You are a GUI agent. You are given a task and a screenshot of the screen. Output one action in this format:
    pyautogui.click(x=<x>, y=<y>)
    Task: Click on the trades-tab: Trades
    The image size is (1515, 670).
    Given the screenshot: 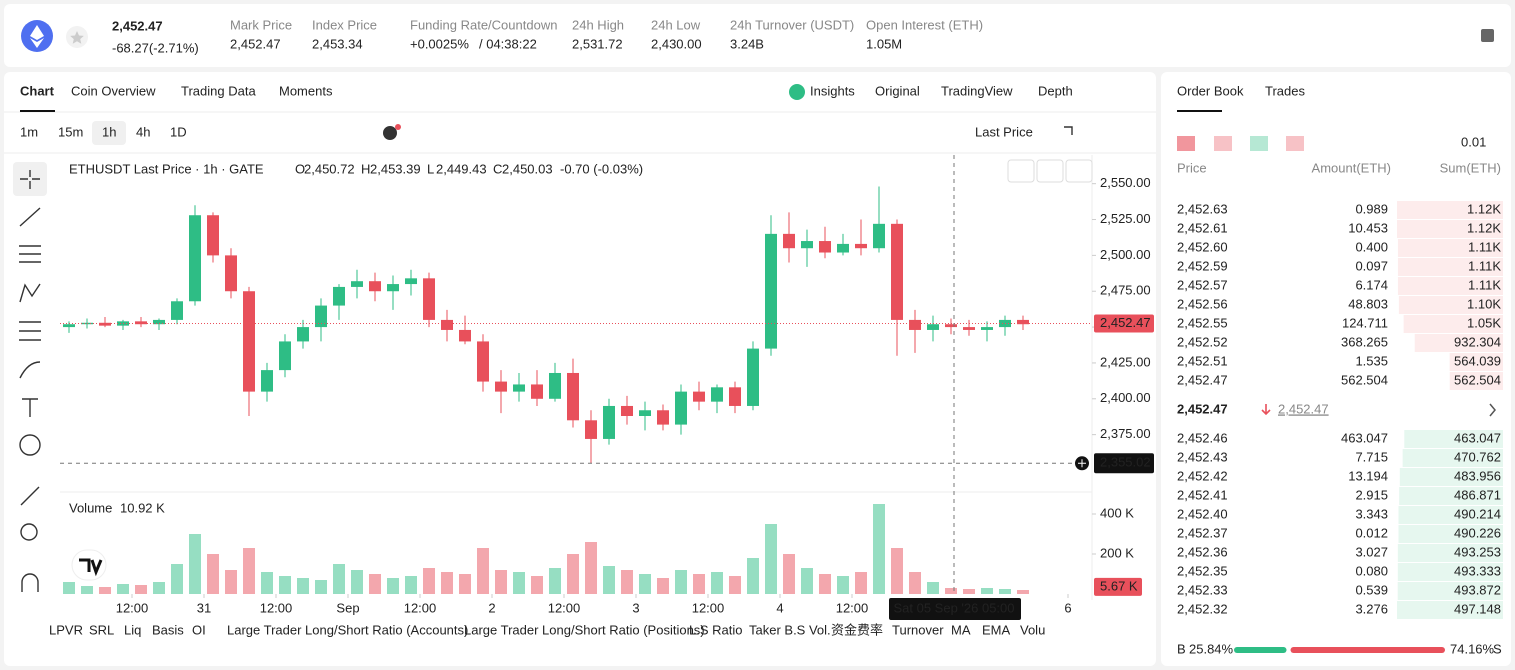 What is the action you would take?
    pyautogui.click(x=1285, y=90)
    